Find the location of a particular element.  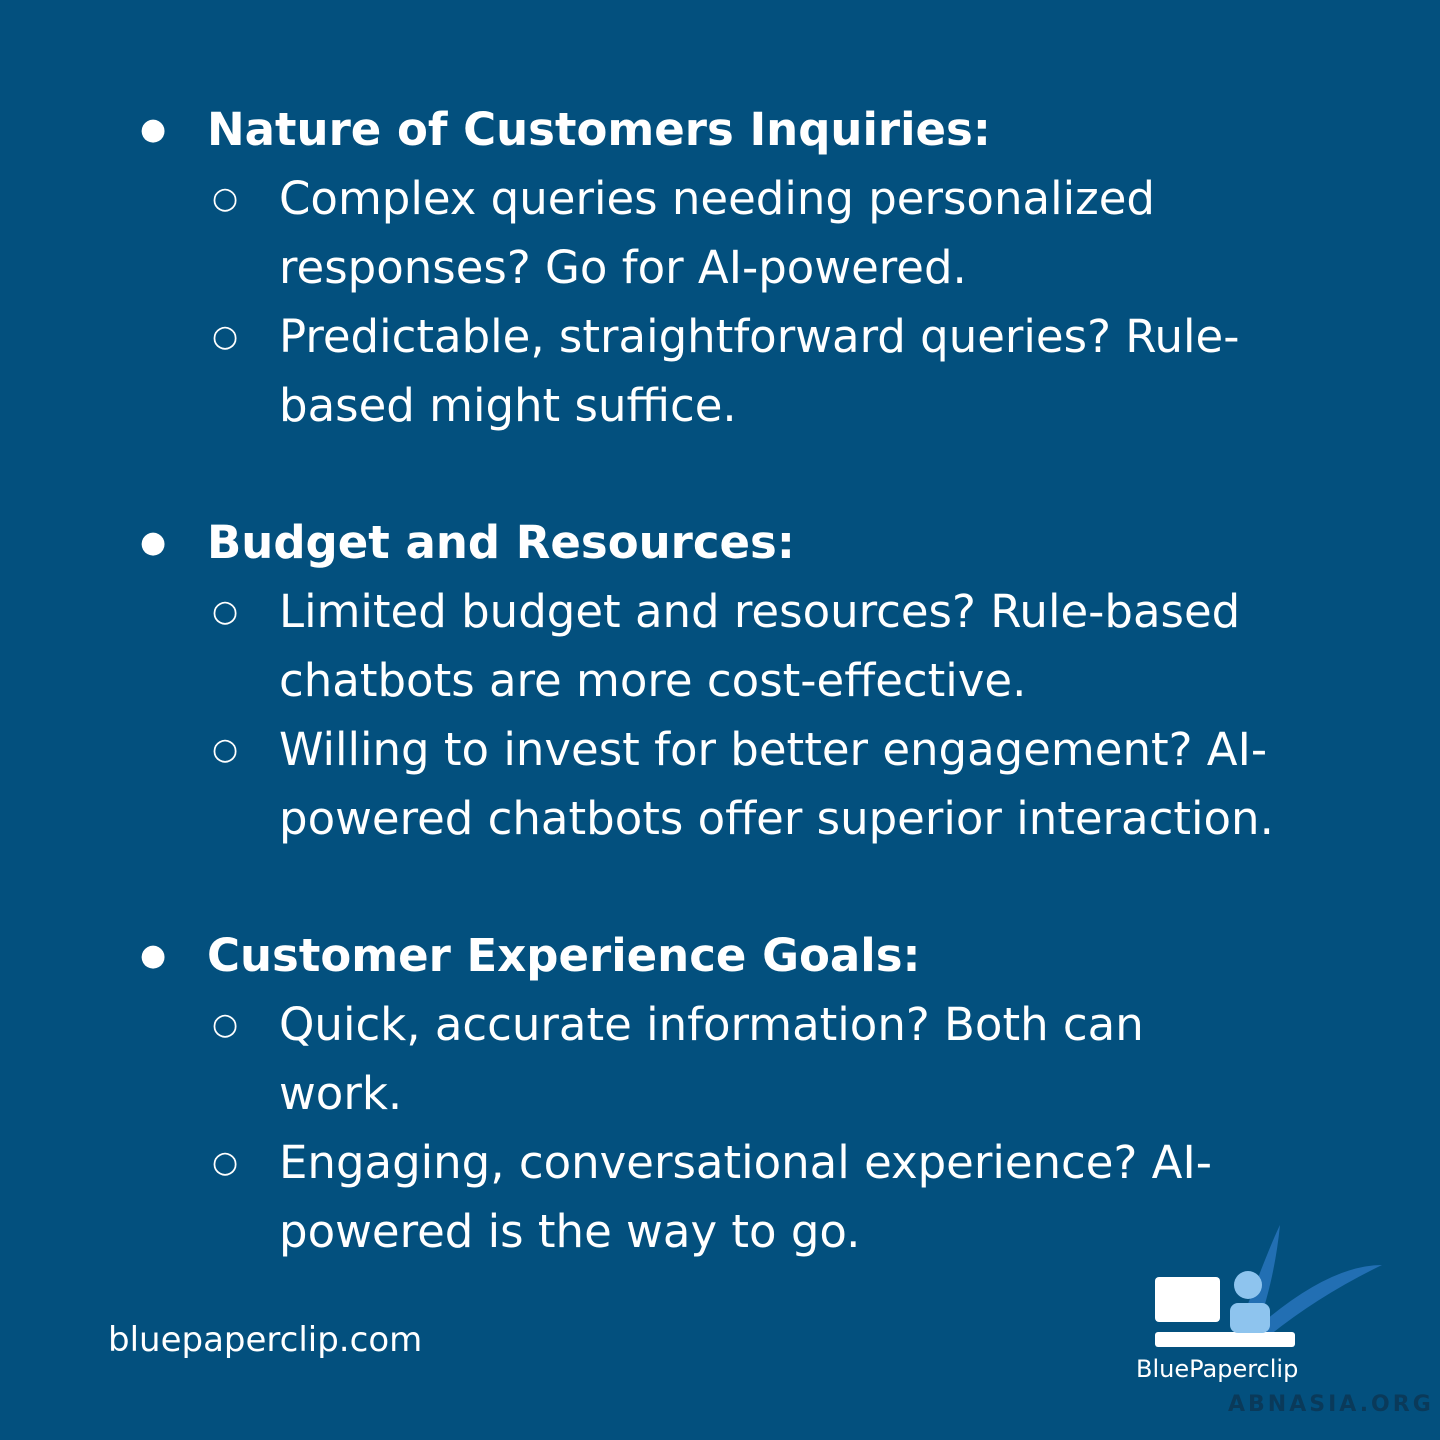

section-heading: Customer Experience Goals: is located at coordinates (770, 955).